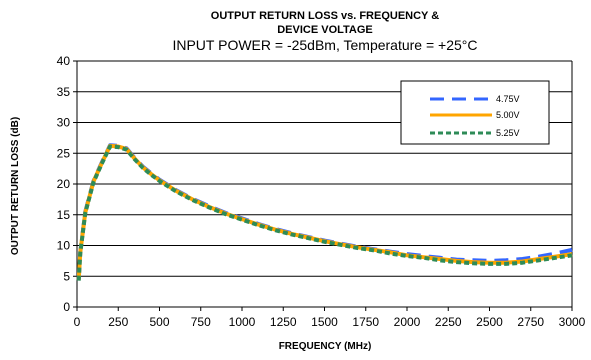  What do you see at coordinates (242, 322) in the screenshot?
I see `x-tick-label: 1000` at bounding box center [242, 322].